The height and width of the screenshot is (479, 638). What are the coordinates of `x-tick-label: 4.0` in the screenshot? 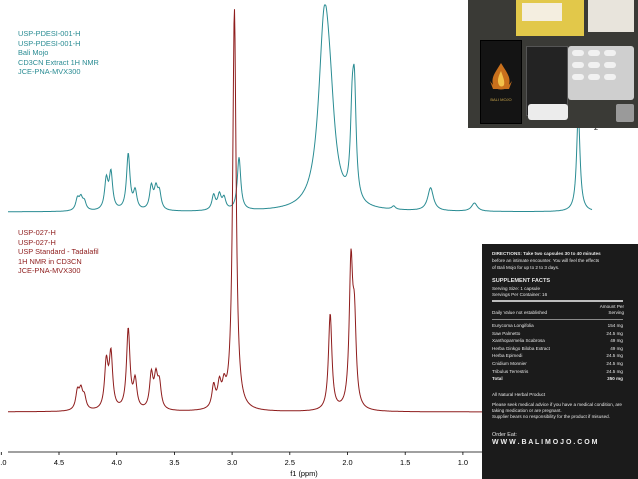 It's located at (117, 462).